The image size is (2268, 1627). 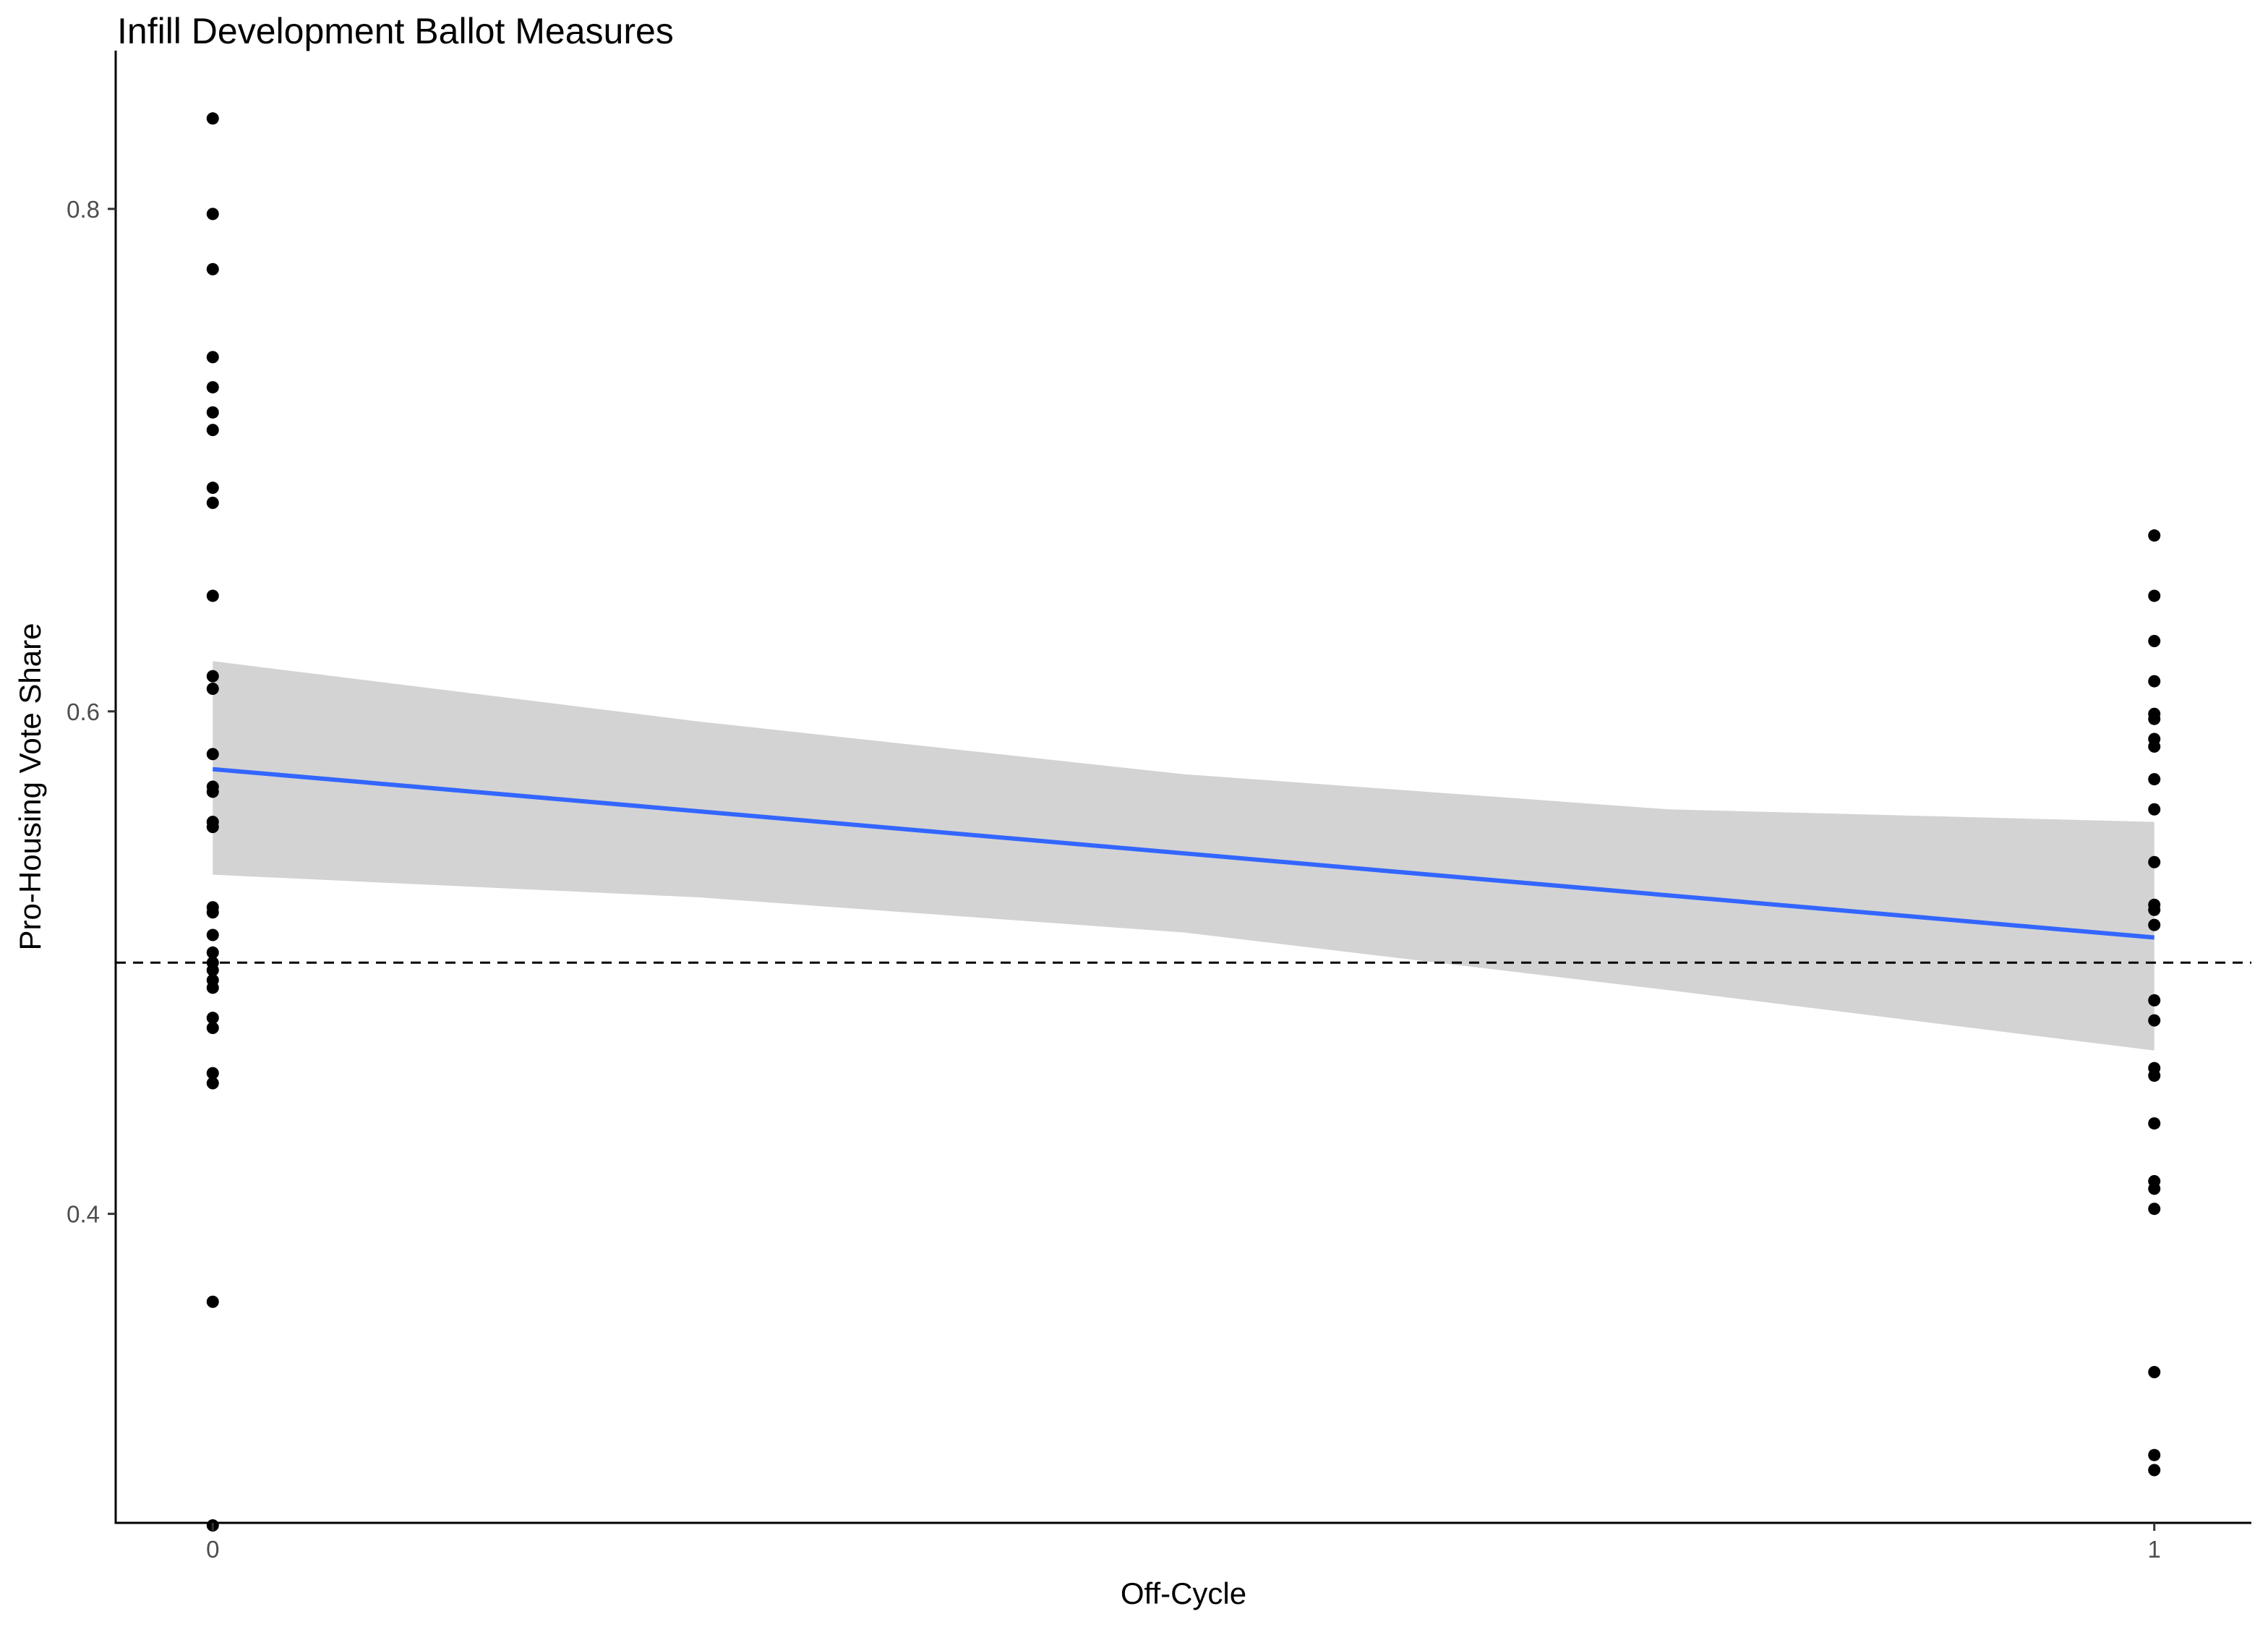 What do you see at coordinates (212, 1550) in the screenshot?
I see `x-tick-label: 0` at bounding box center [212, 1550].